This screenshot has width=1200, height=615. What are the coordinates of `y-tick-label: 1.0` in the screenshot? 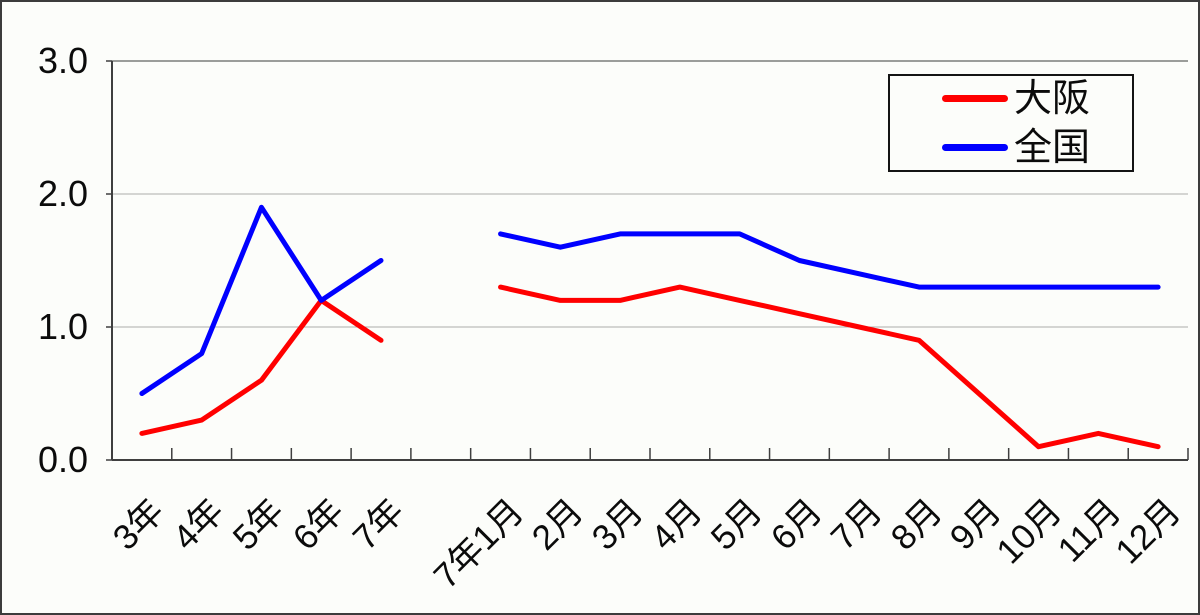 It's located at (62, 326).